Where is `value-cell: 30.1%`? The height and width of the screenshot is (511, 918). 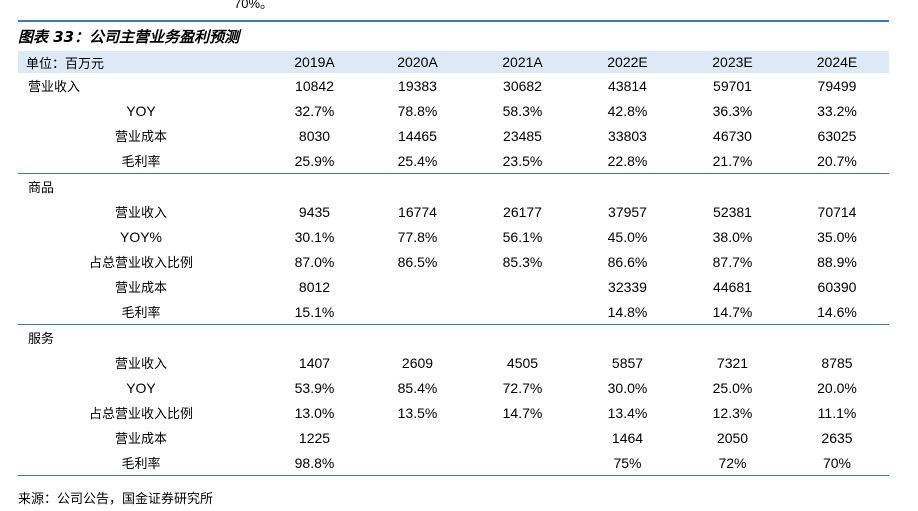 value-cell: 30.1% is located at coordinates (314, 236).